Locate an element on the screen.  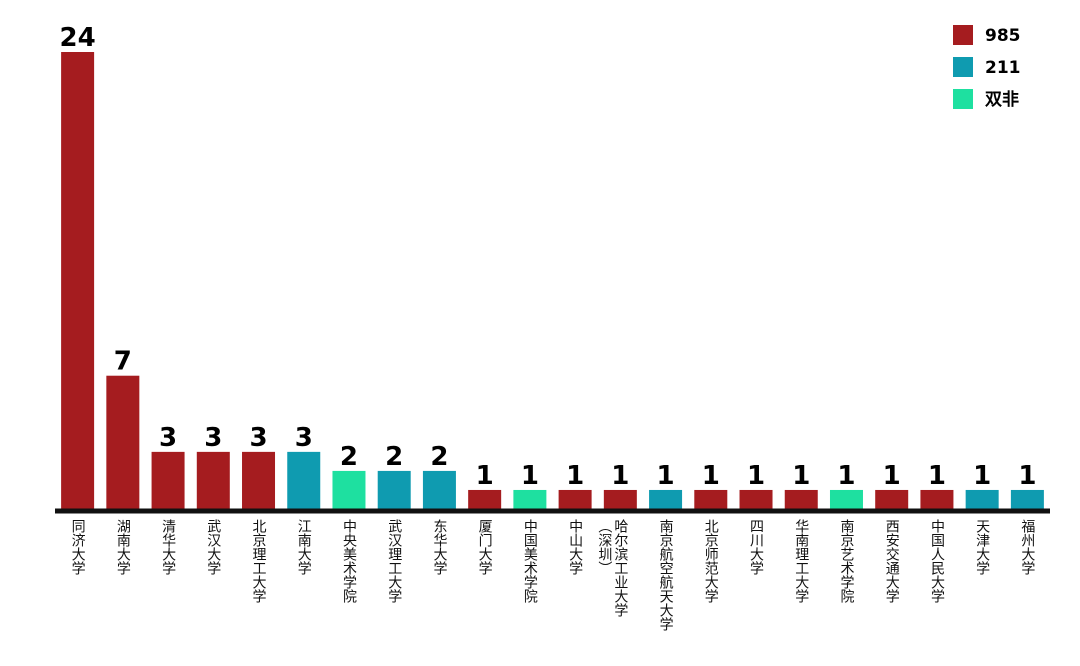
x-tick-label: 中国人民大学 is located at coordinates (936, 561).